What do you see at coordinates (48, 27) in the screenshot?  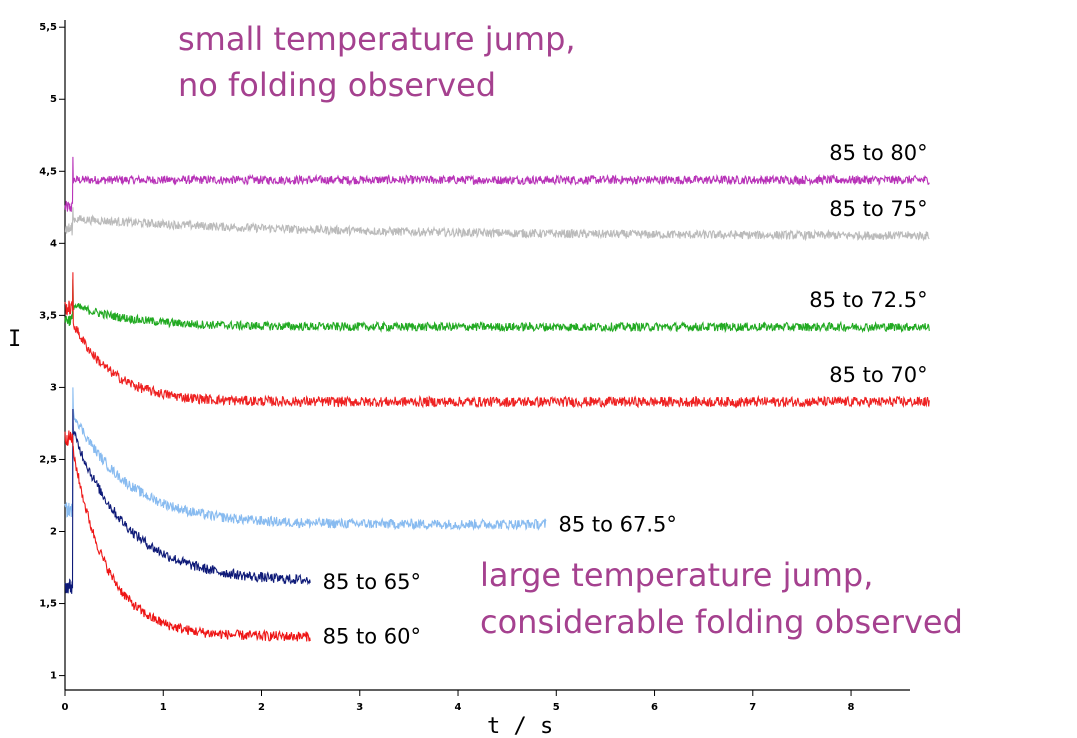 I see `y-tick-label: 5,5` at bounding box center [48, 27].